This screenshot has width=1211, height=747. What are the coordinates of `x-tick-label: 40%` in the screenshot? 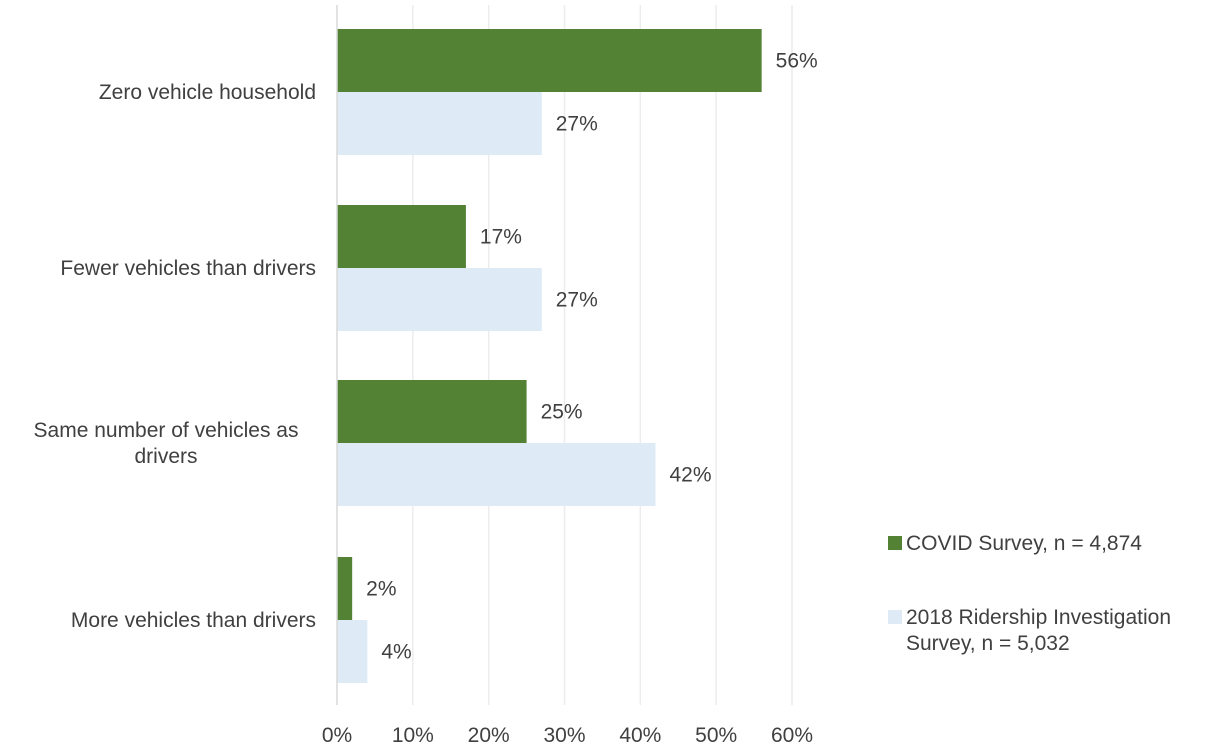 It's located at (640, 735).